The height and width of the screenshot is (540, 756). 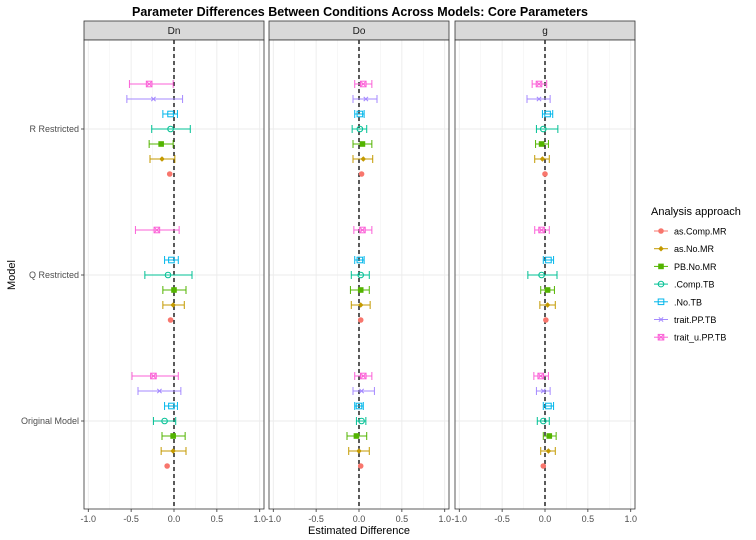 I want to click on panel-strip-label: Do, so click(x=359, y=31).